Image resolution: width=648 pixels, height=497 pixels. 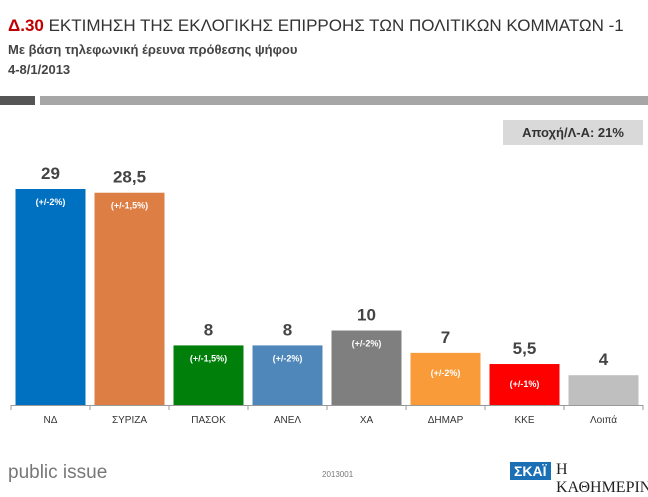 I want to click on category-label: ΑΝΕΛ, so click(x=288, y=420).